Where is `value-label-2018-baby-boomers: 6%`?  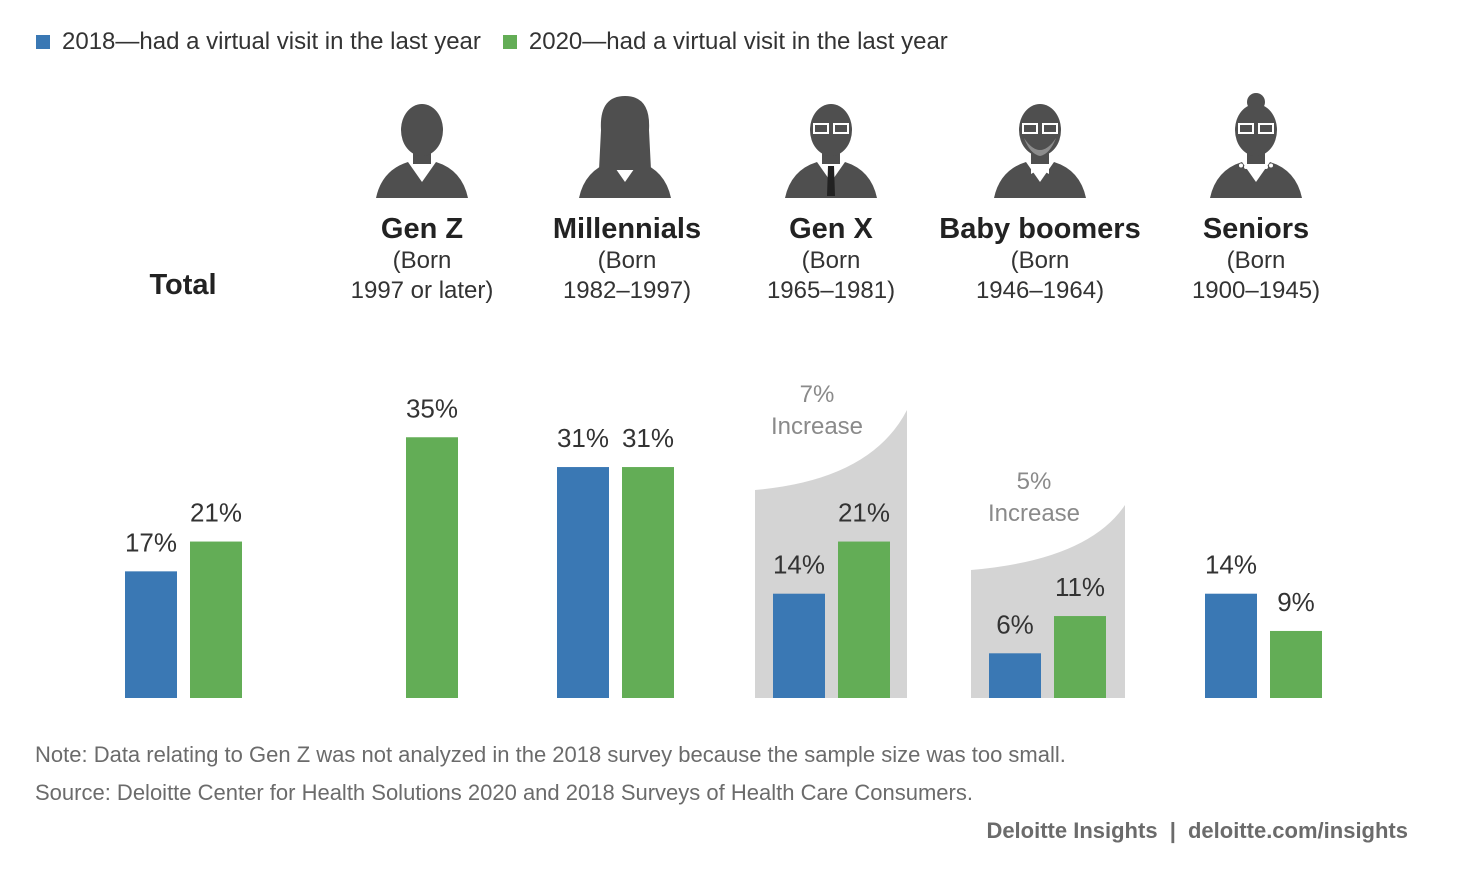 value-label-2018-baby-boomers: 6% is located at coordinates (1015, 624).